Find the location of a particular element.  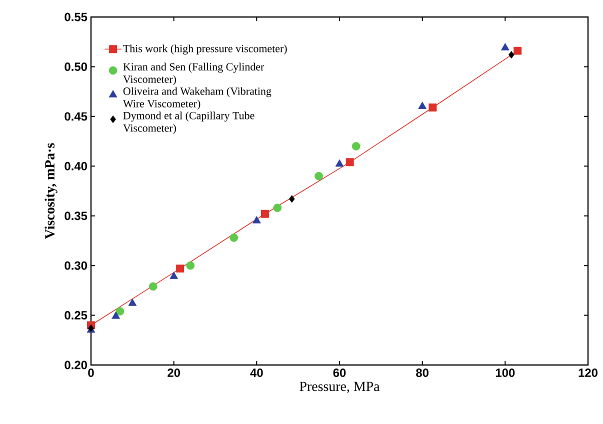

x-tick-label: 40 is located at coordinates (256, 372).